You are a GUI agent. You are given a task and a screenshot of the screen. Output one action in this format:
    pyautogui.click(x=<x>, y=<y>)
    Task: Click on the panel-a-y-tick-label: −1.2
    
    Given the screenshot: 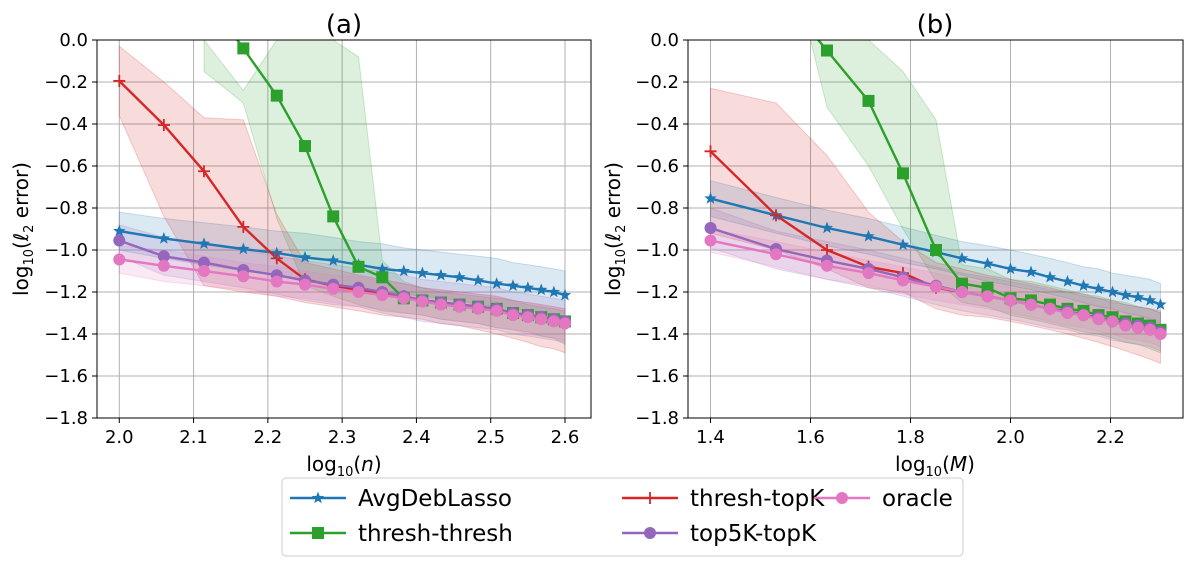 What is the action you would take?
    pyautogui.click(x=66, y=292)
    